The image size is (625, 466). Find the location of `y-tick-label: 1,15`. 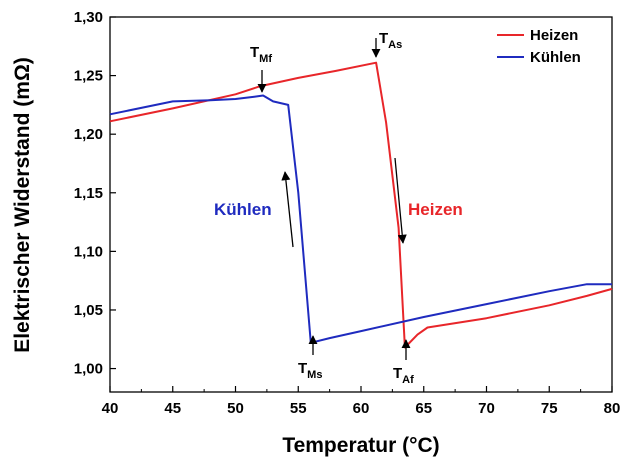

y-tick-label: 1,15 is located at coordinates (88, 193).